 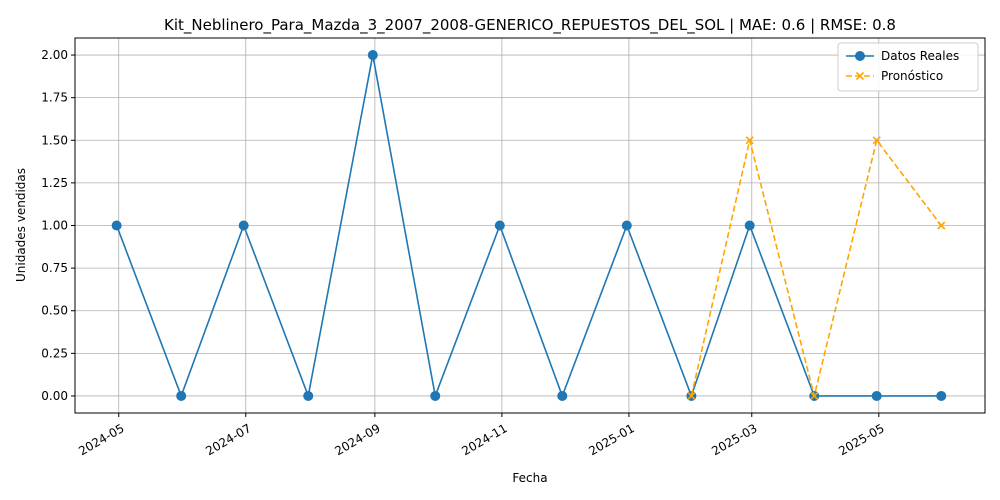 What do you see at coordinates (54, 183) in the screenshot?
I see `y-tick-label: 1.25` at bounding box center [54, 183].